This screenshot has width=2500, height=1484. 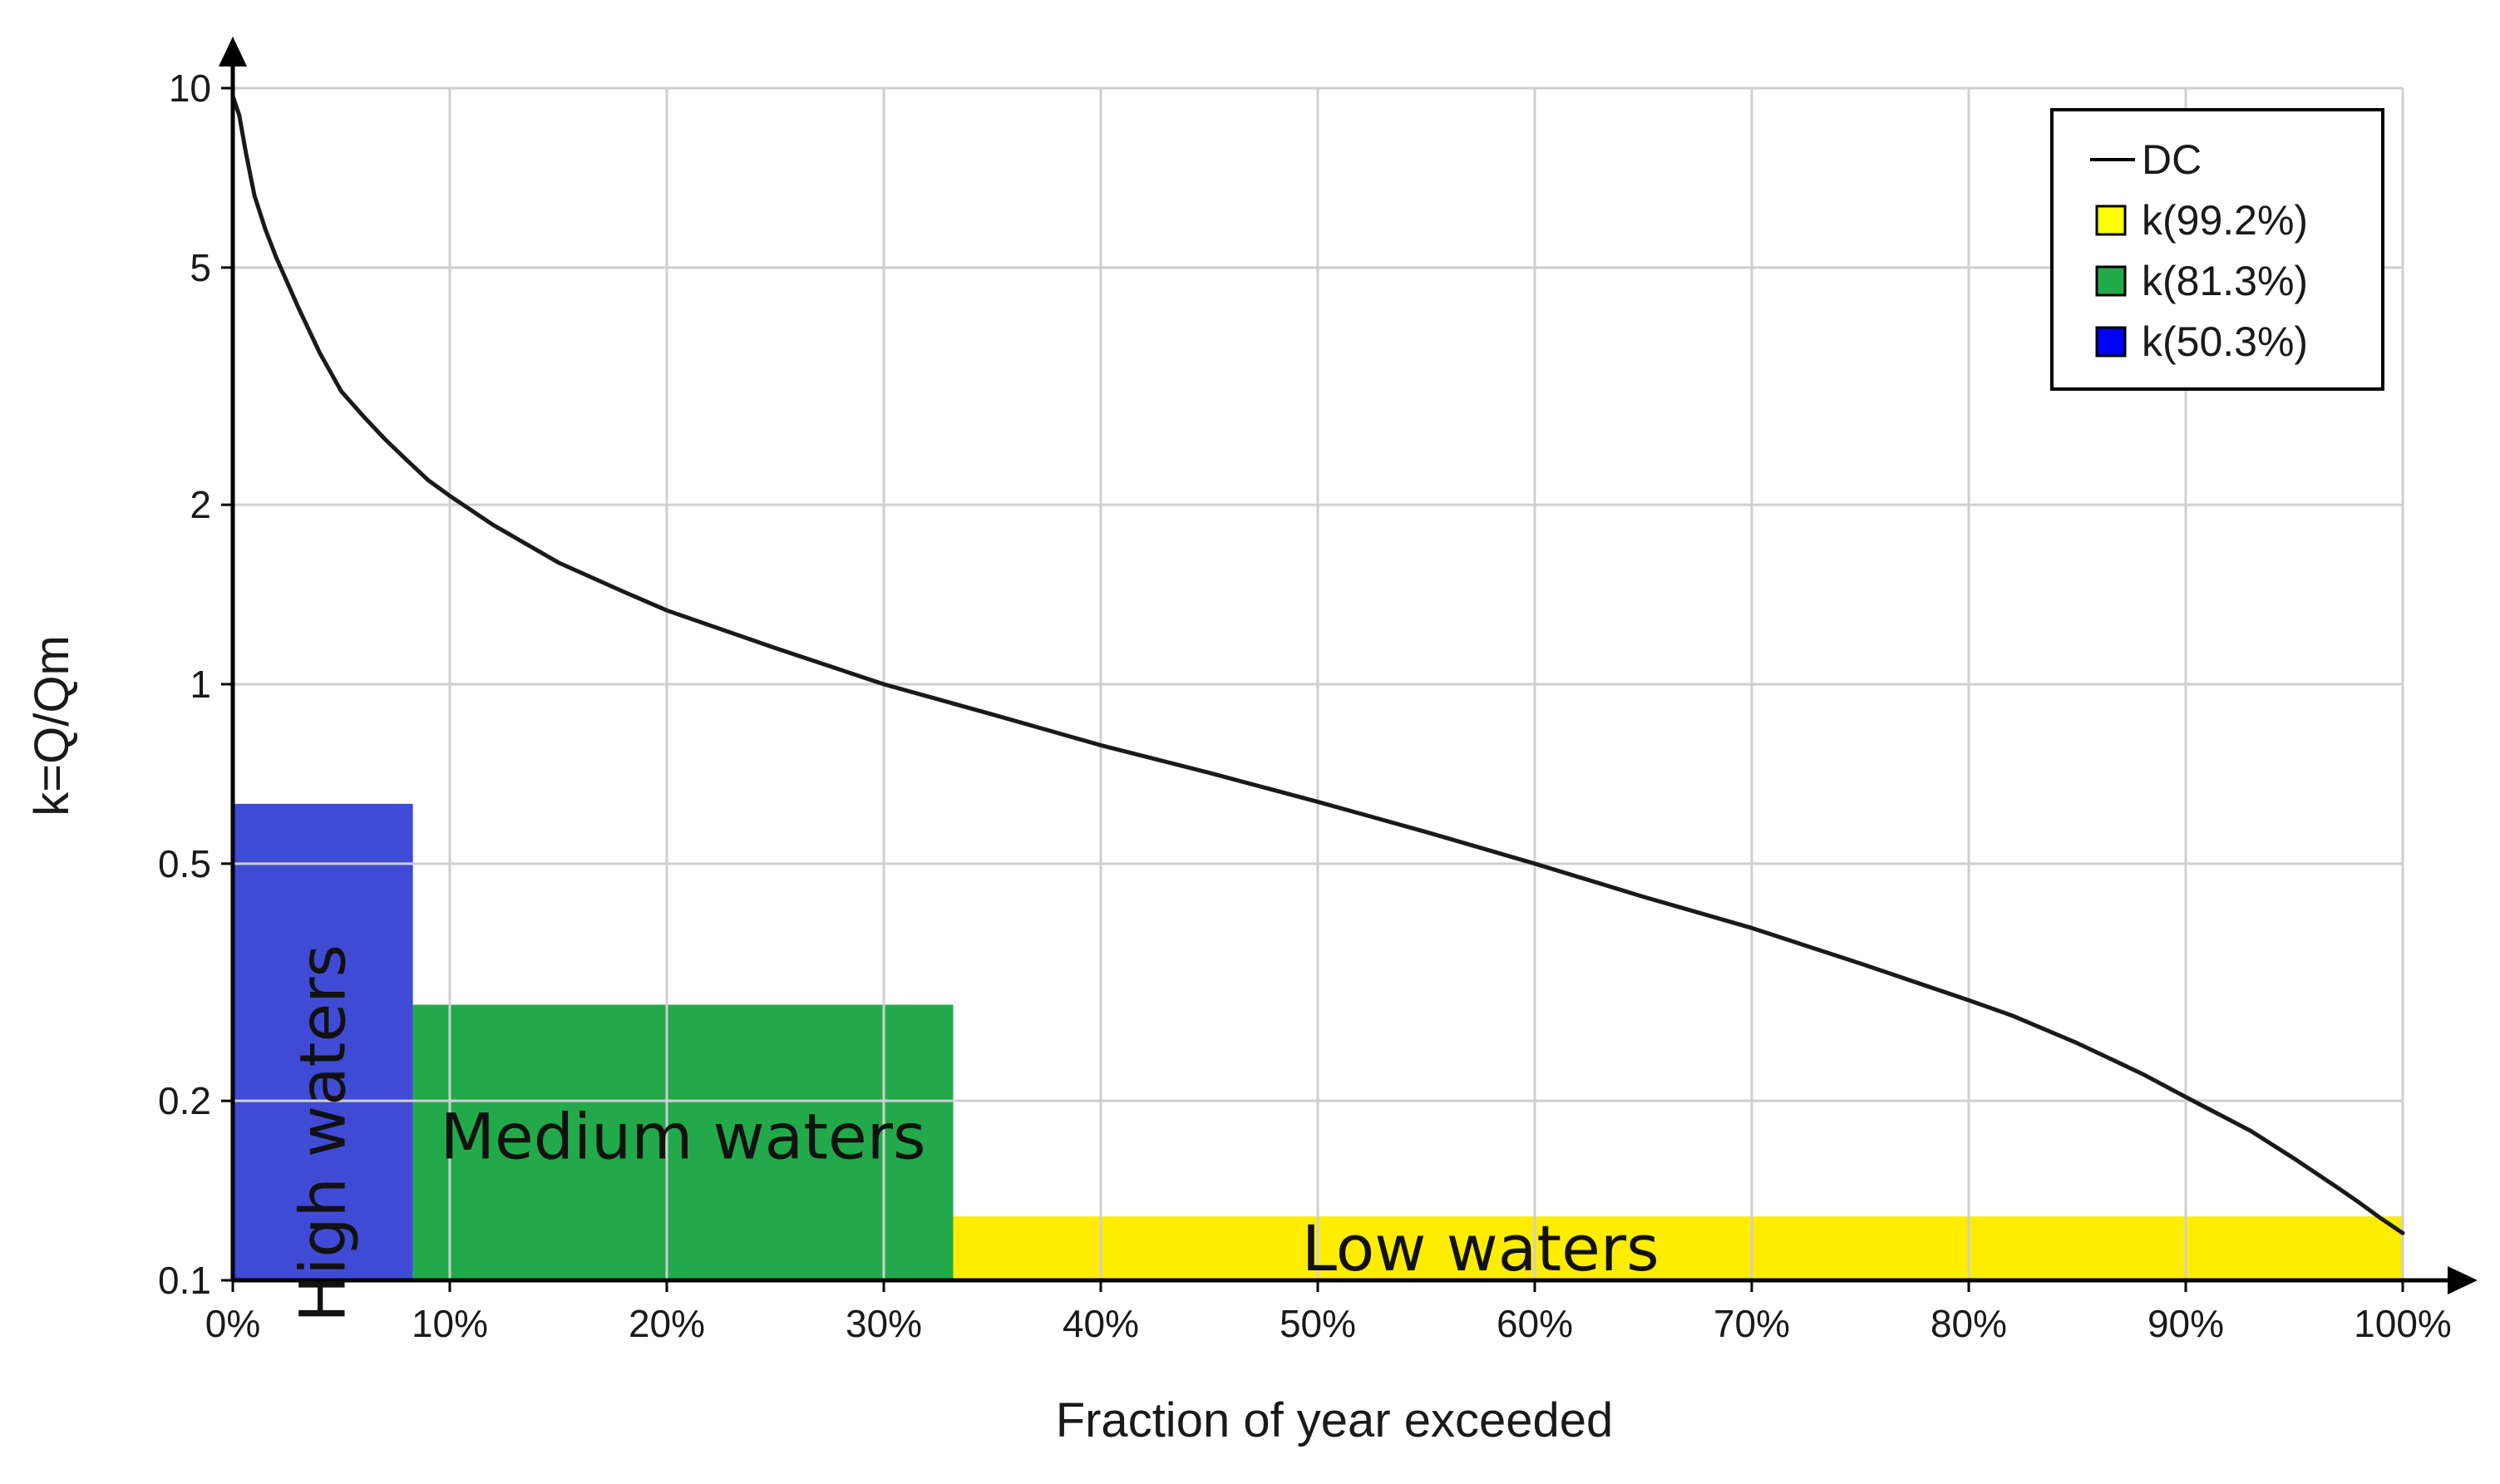 What do you see at coordinates (2403, 1323) in the screenshot?
I see `x-tick-label: 100%` at bounding box center [2403, 1323].